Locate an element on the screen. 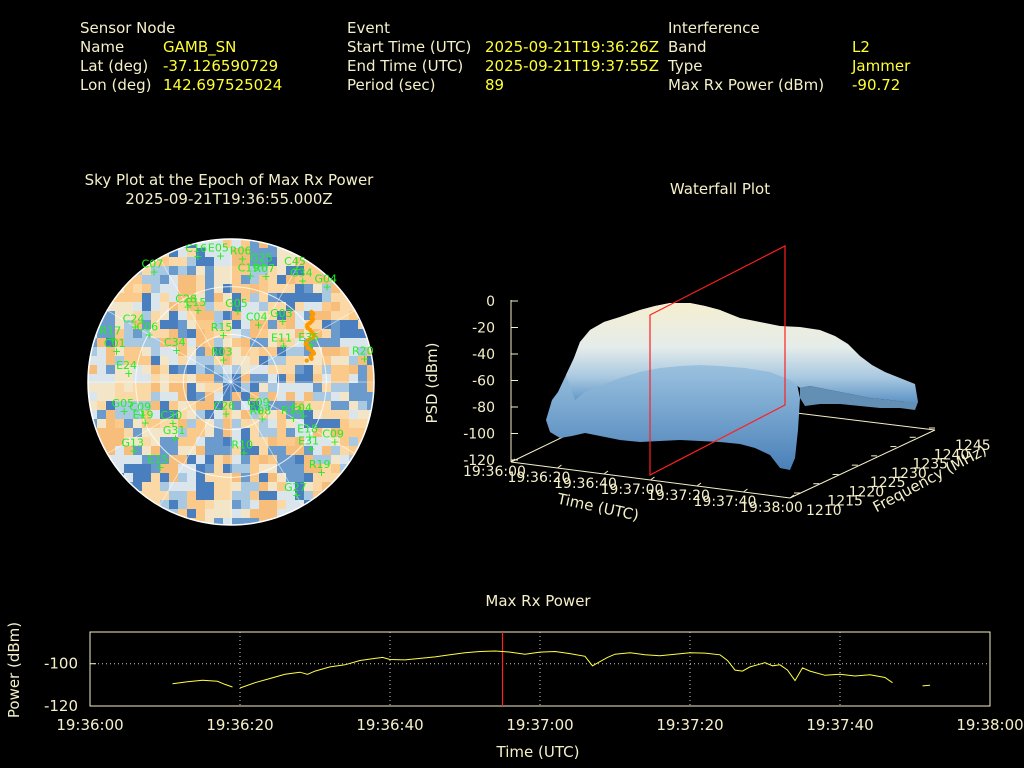  satellite-label: E04 is located at coordinates (301, 408).